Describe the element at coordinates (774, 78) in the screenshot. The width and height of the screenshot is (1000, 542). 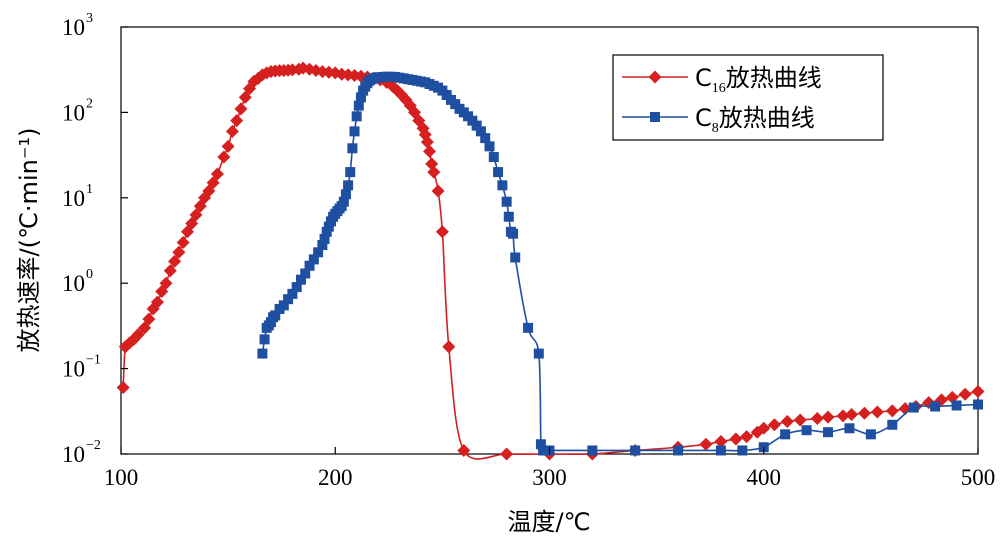
I see `legend-label-c16-rest: 放热曲线` at that location.